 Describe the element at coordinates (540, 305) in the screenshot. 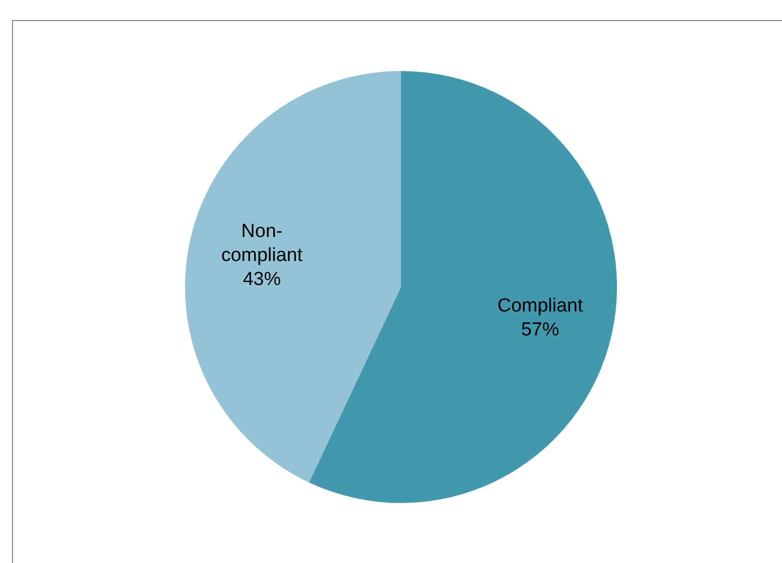

I see `slice-label: Compliant` at that location.